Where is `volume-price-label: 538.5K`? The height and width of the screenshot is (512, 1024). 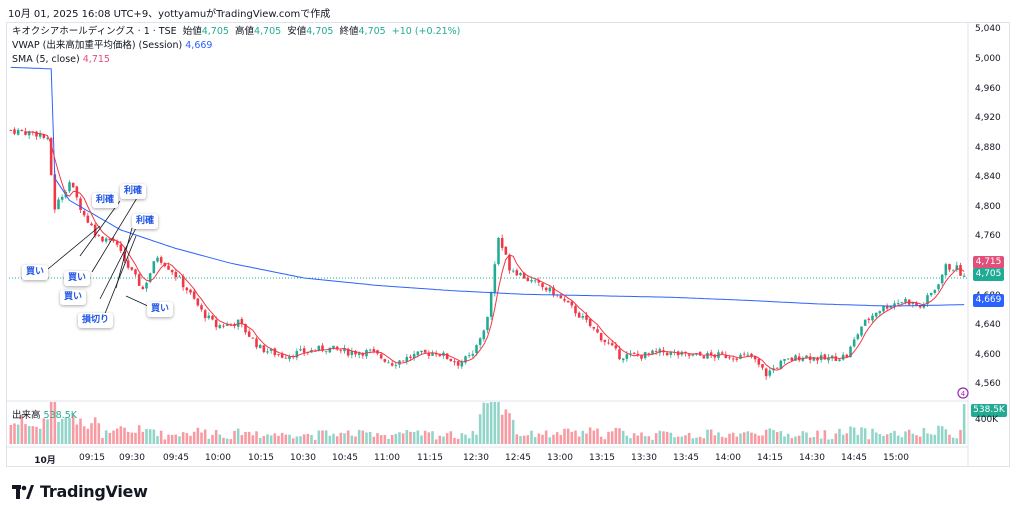 volume-price-label: 538.5K is located at coordinates (989, 410).